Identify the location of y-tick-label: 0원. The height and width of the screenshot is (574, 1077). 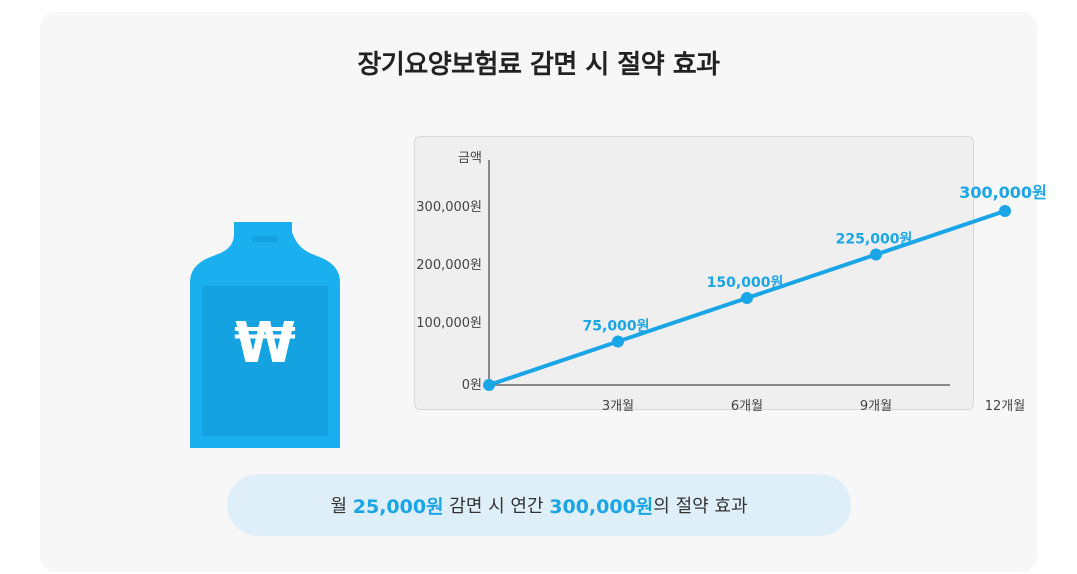
(472, 385).